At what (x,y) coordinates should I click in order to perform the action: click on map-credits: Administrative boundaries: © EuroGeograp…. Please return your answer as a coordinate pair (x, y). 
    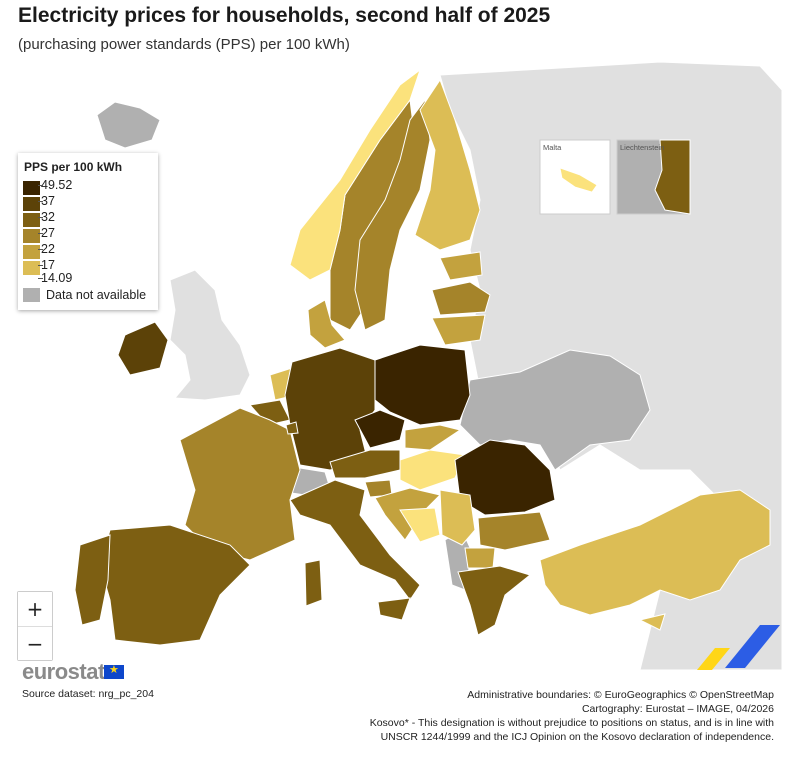
    Looking at the image, I should click on (544, 716).